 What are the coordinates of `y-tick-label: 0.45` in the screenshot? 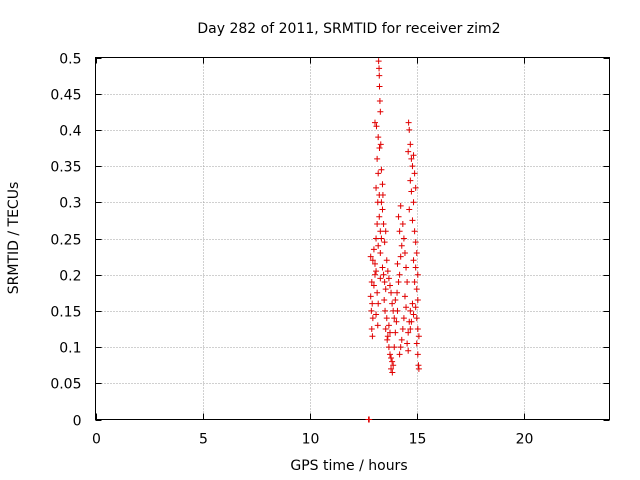 It's located at (65, 96).